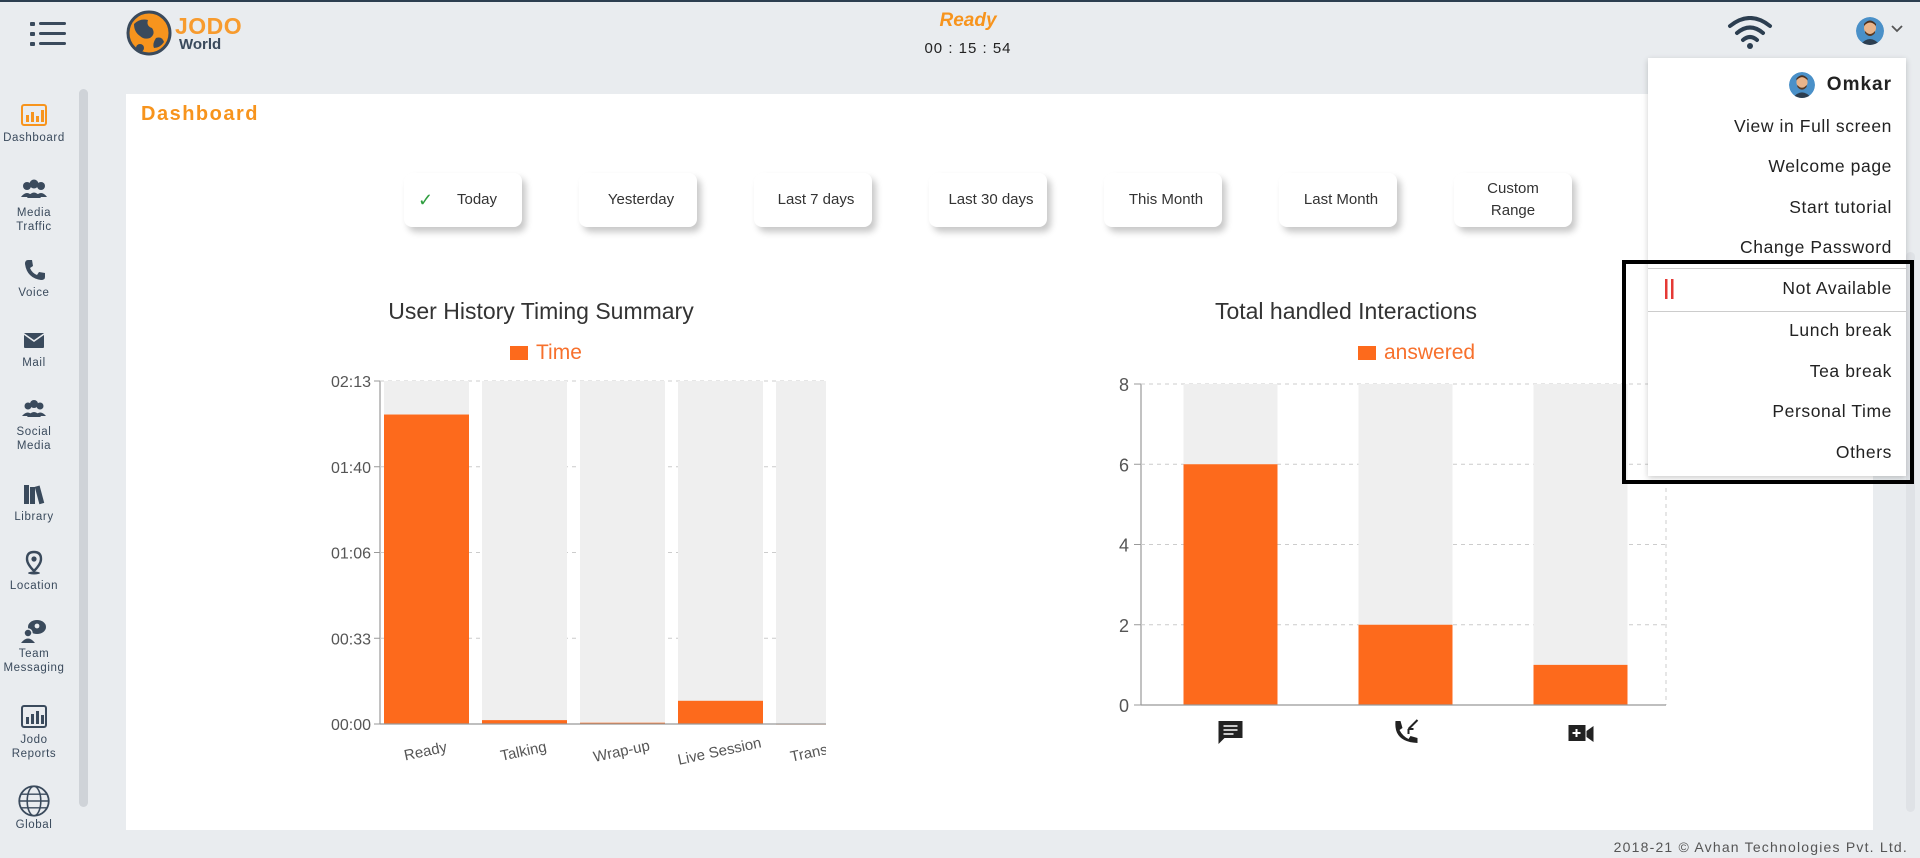  I want to click on range-label: Last Month, so click(1341, 199).